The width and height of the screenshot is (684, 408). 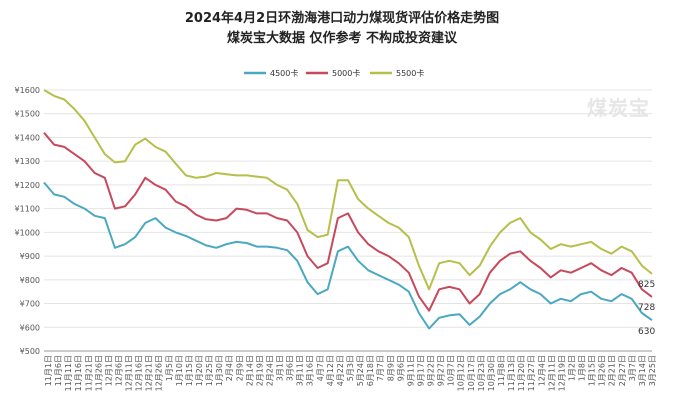 I want to click on x-tick-label: 11月27日, so click(x=531, y=373).